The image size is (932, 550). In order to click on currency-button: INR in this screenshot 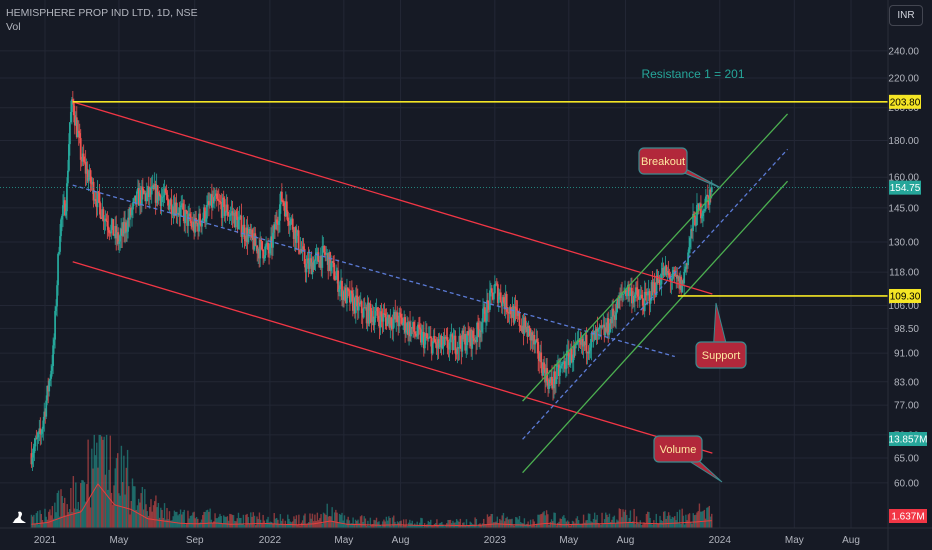, I will do `click(906, 15)`.